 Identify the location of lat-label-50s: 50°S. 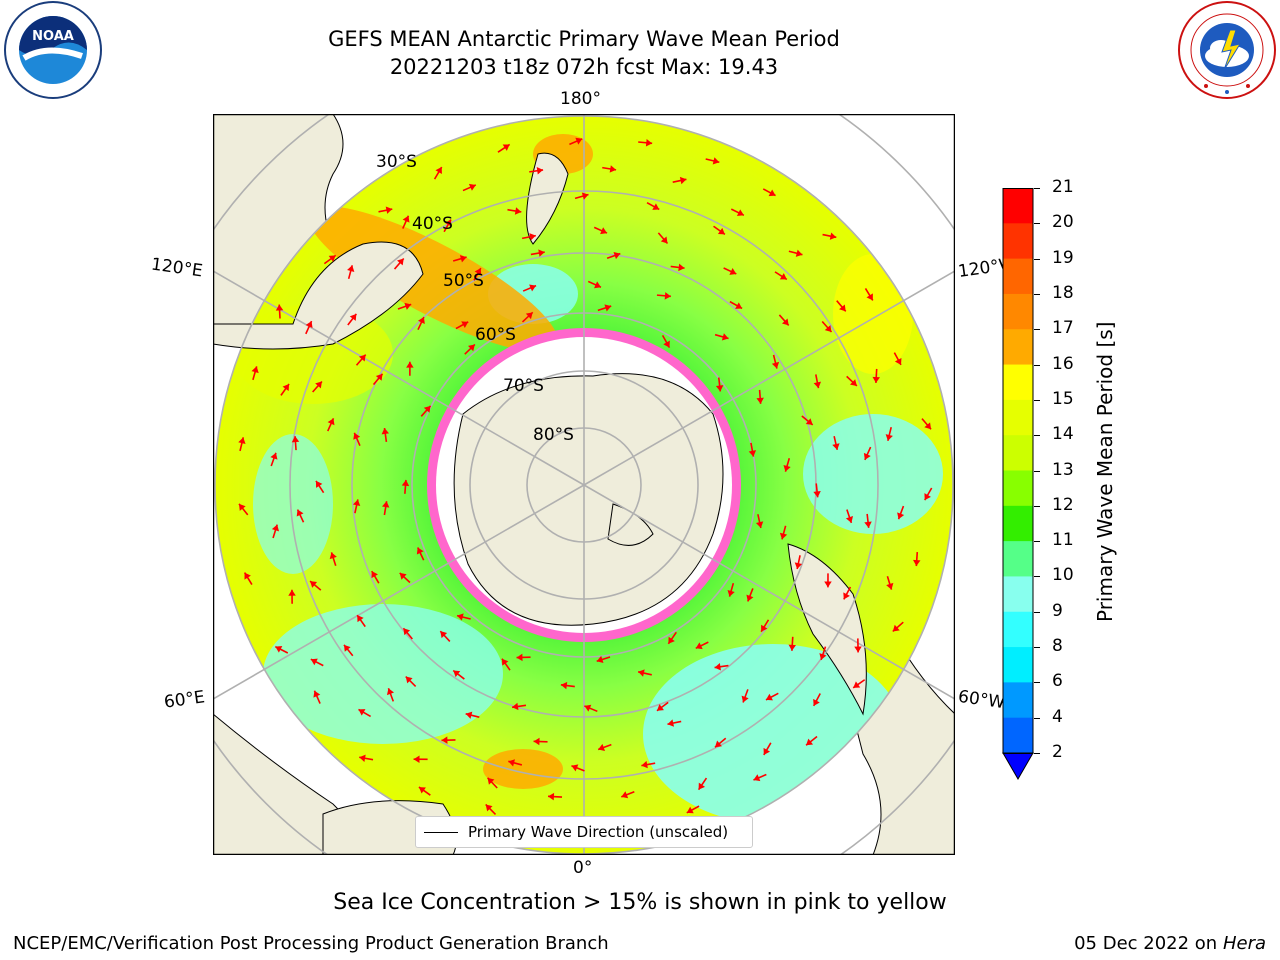
(463, 281).